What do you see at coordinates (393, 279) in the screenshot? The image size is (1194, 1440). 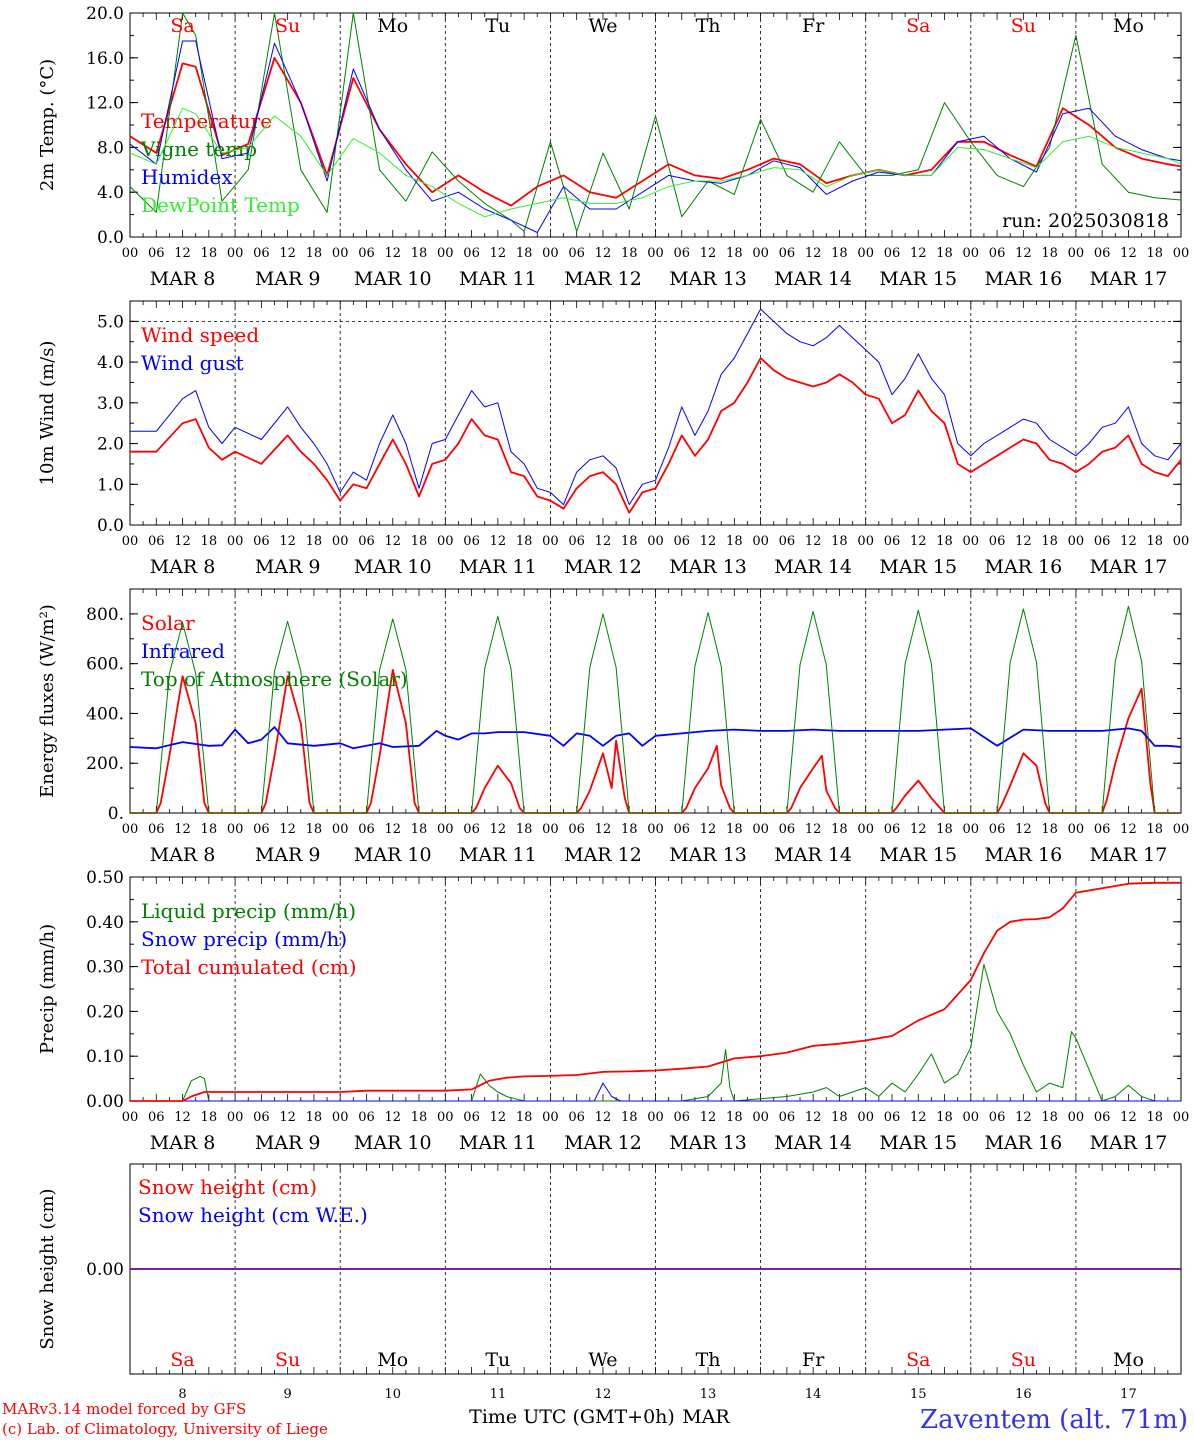 I see `date-label: MAR 10` at bounding box center [393, 279].